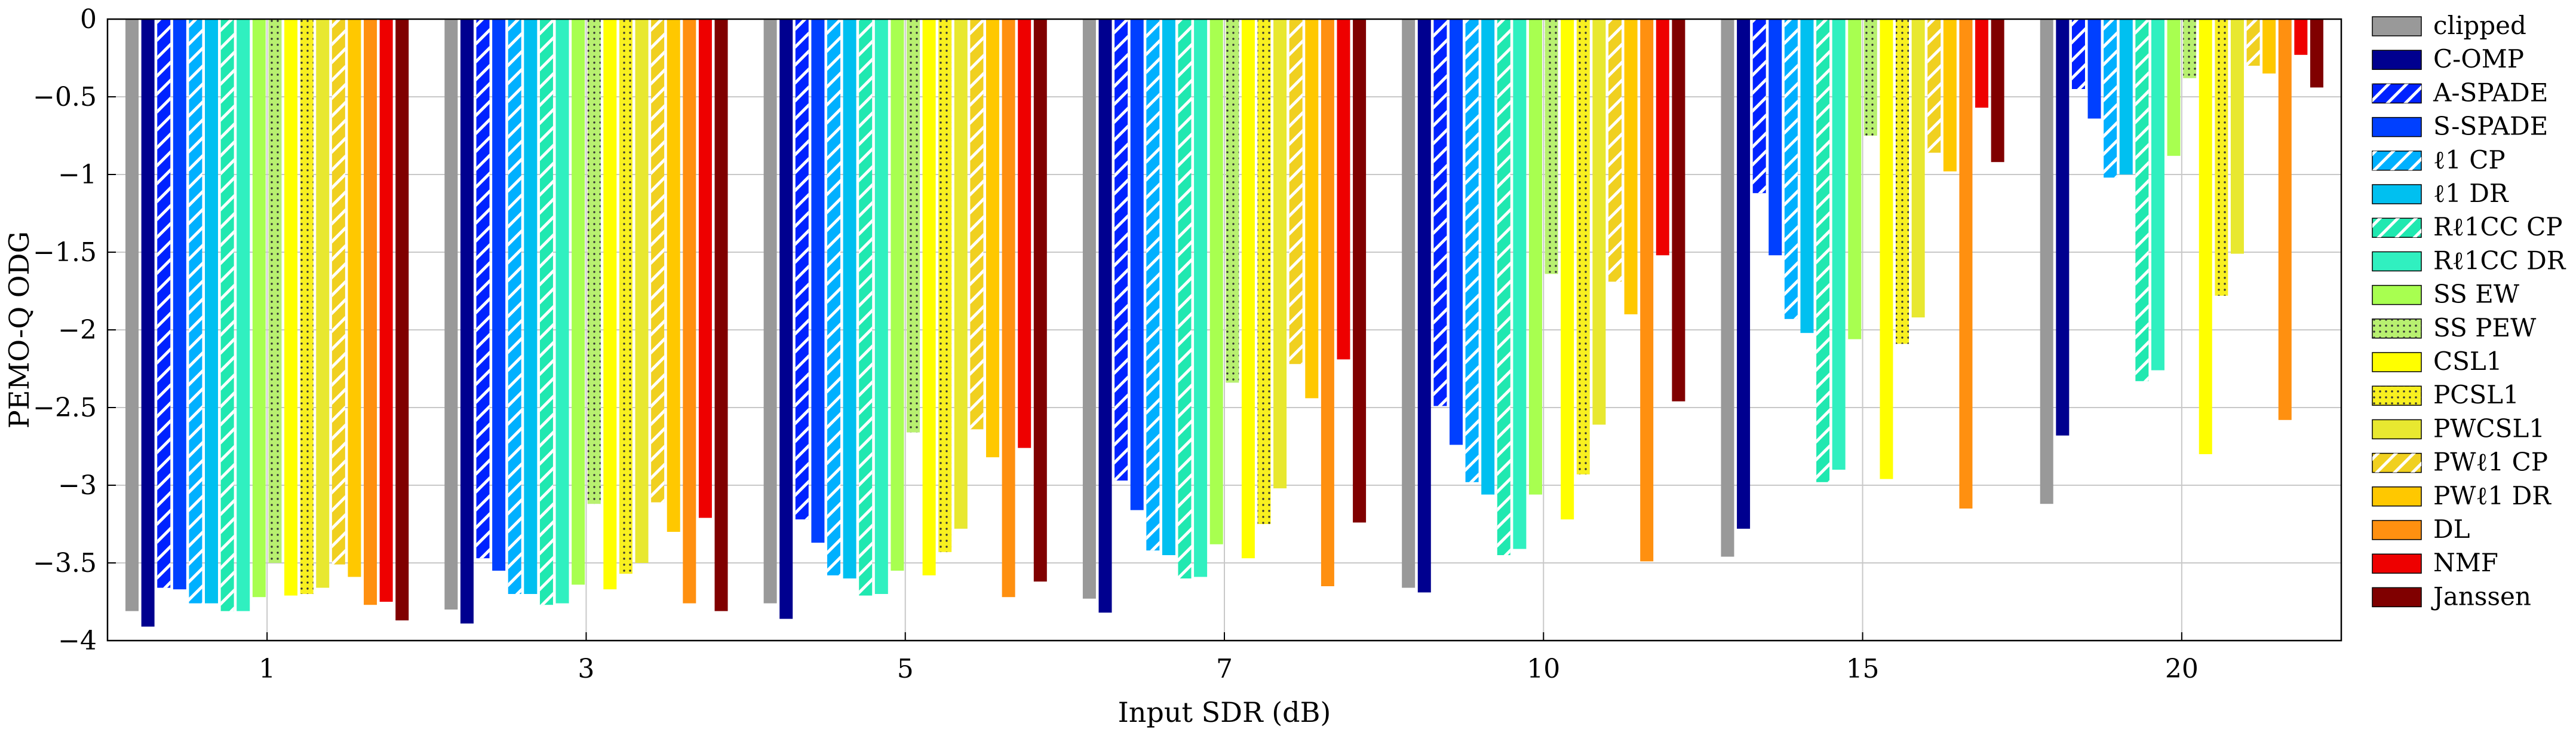 The width and height of the screenshot is (2576, 738). Describe the element at coordinates (77, 641) in the screenshot. I see `y-tick-label: −4` at that location.